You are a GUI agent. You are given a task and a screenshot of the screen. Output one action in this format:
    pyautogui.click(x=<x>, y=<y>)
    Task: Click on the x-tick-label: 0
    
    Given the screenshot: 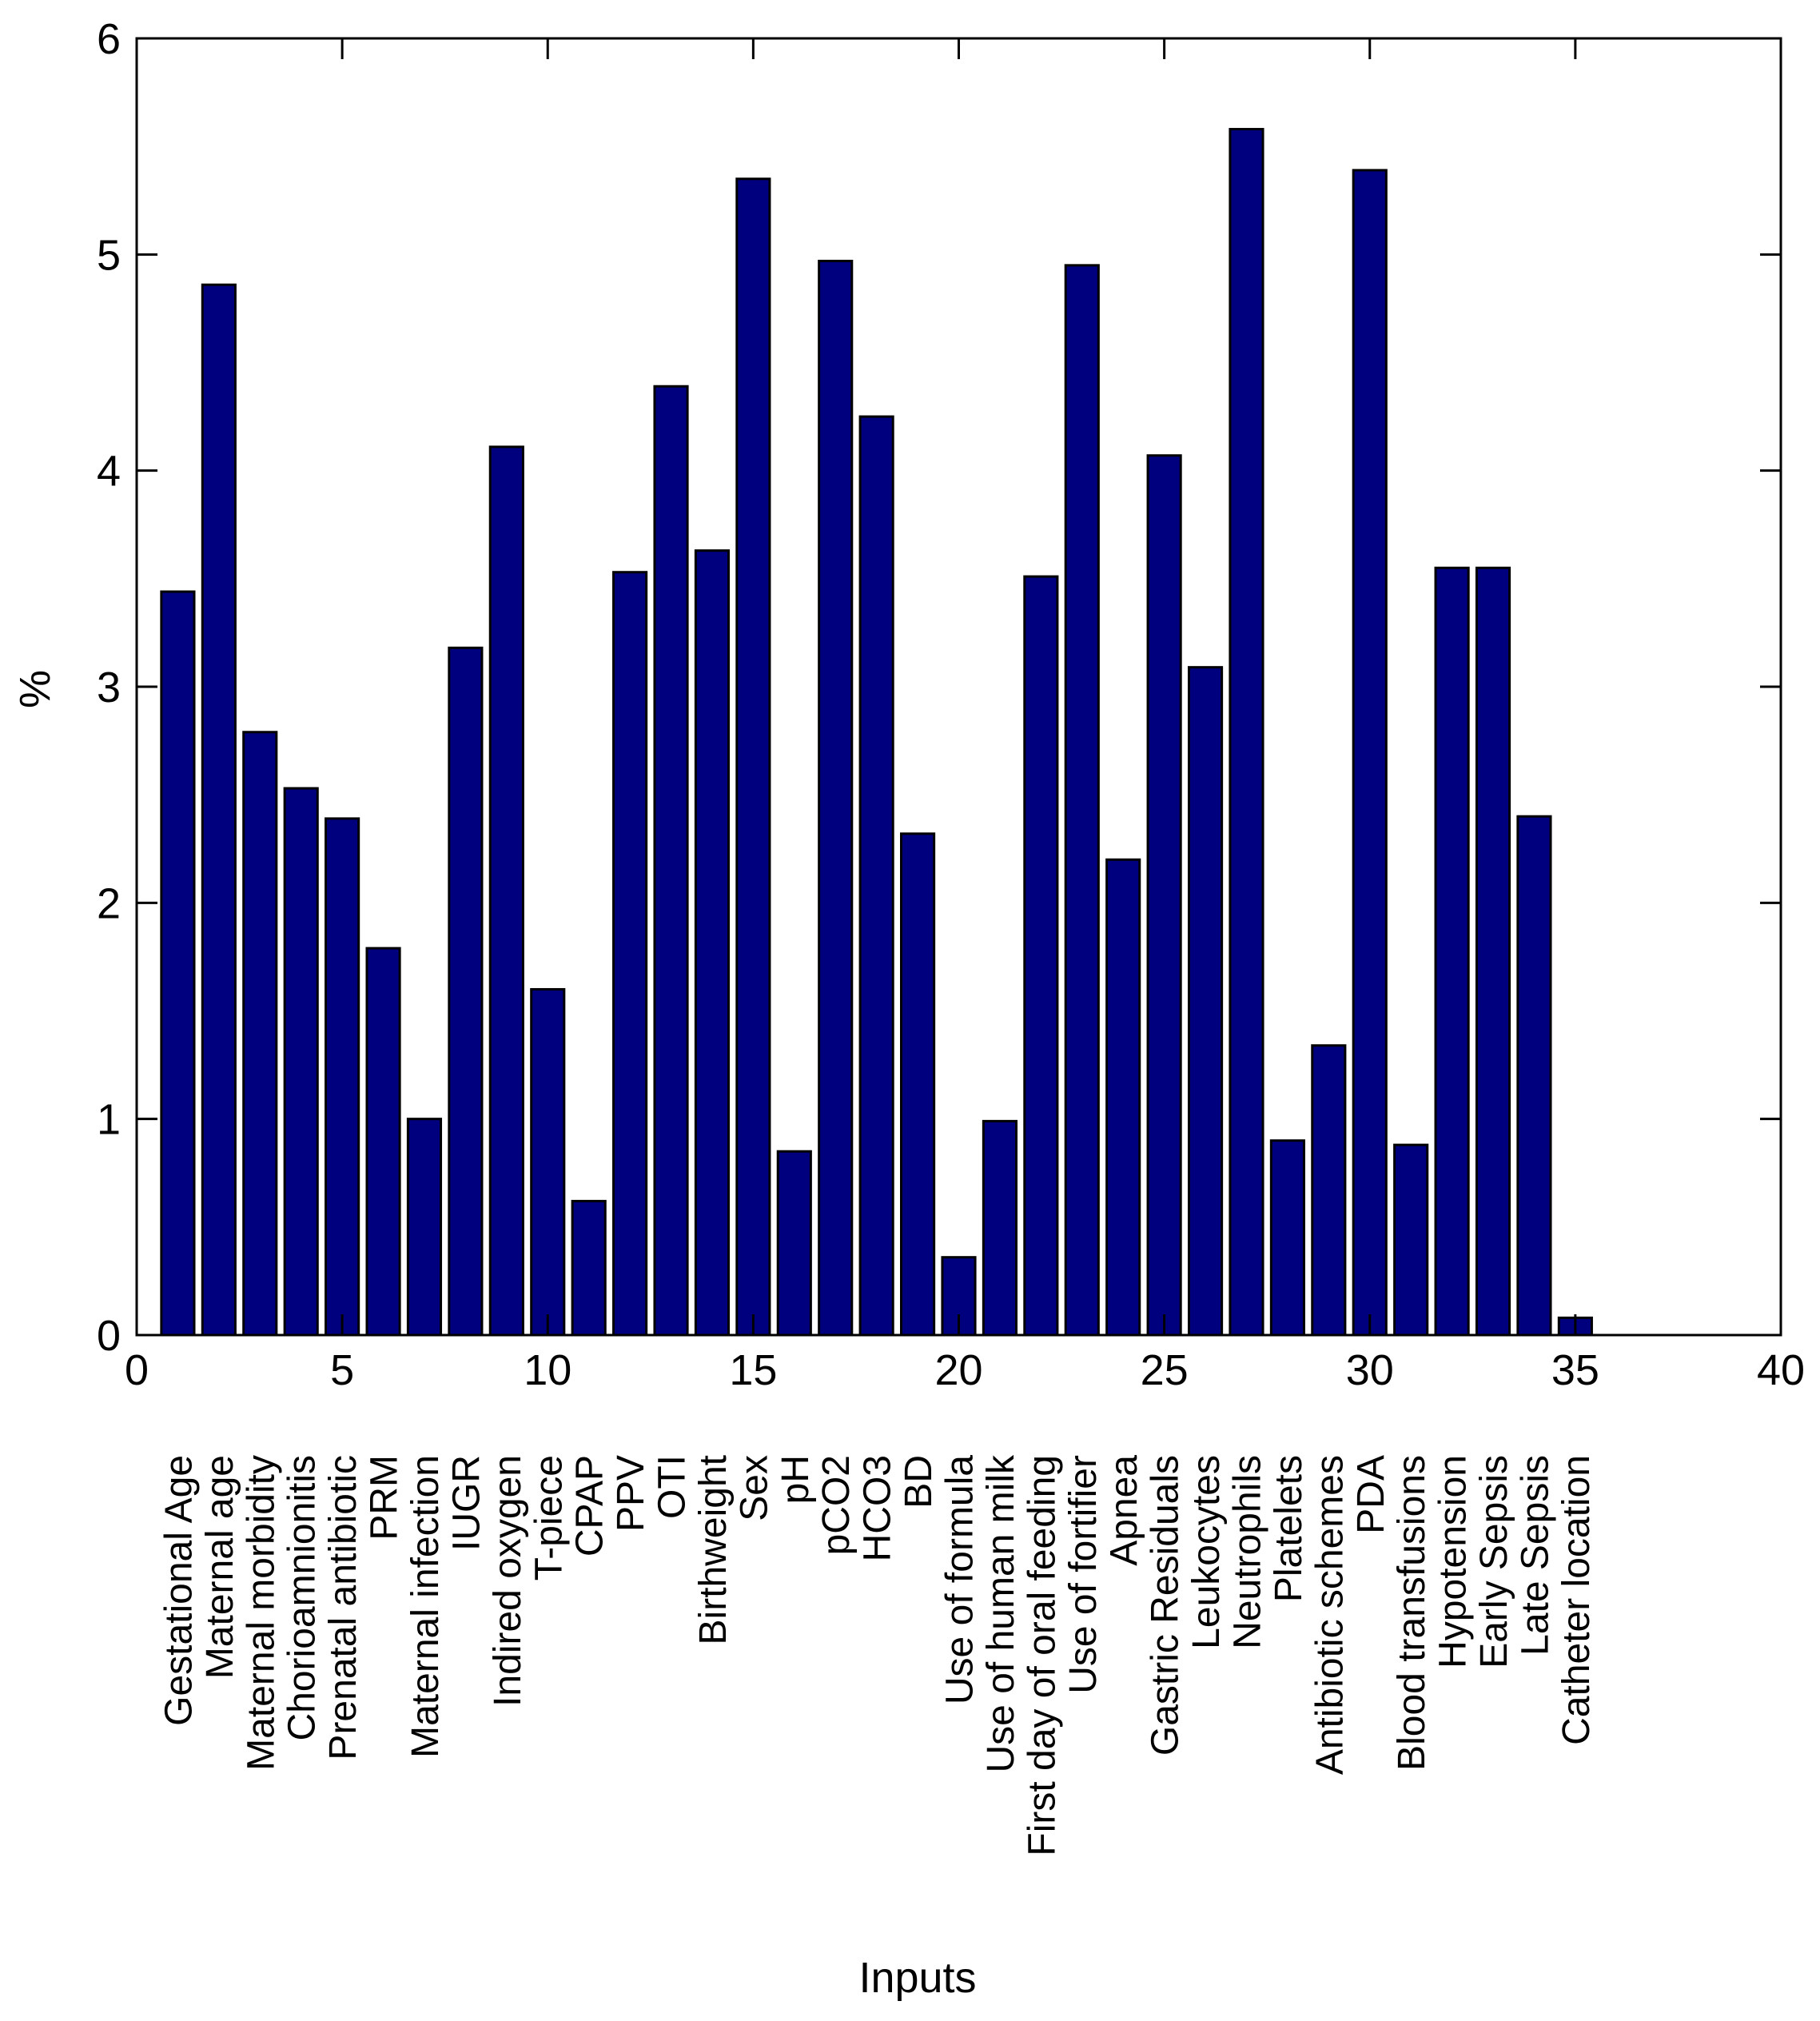 What is the action you would take?
    pyautogui.click(x=137, y=1370)
    